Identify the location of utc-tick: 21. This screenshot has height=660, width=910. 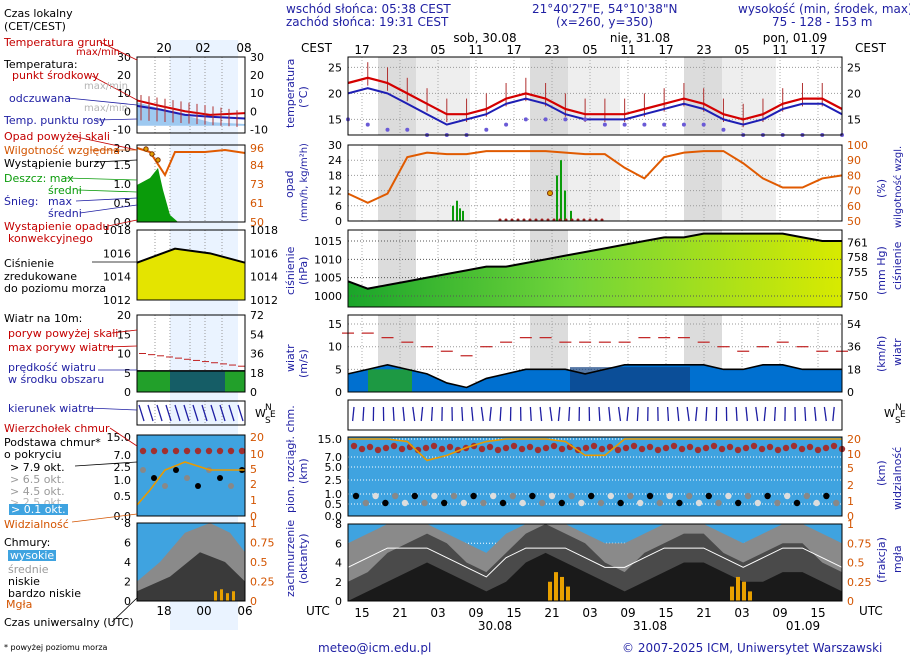
(399, 613).